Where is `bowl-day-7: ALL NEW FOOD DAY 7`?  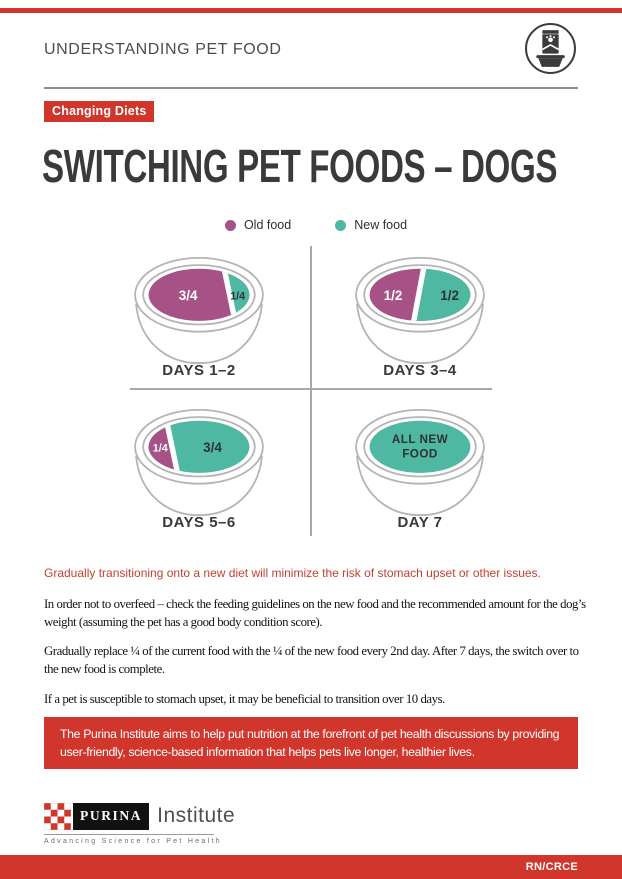 bowl-day-7: ALL NEW FOOD DAY 7 is located at coordinates (420, 475).